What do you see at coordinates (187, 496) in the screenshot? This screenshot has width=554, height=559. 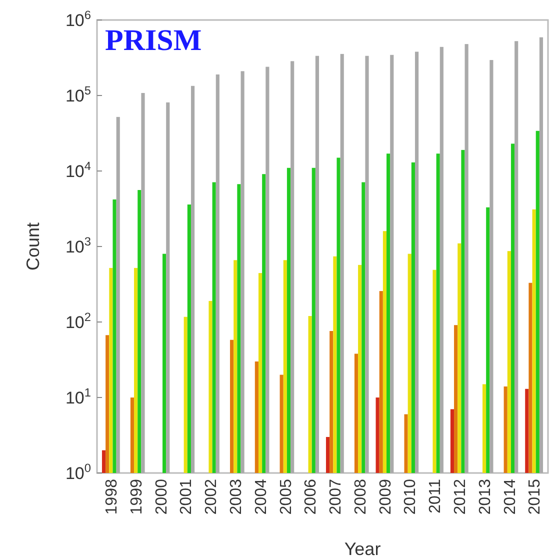 I see `x-tick-label: 2001` at bounding box center [187, 496].